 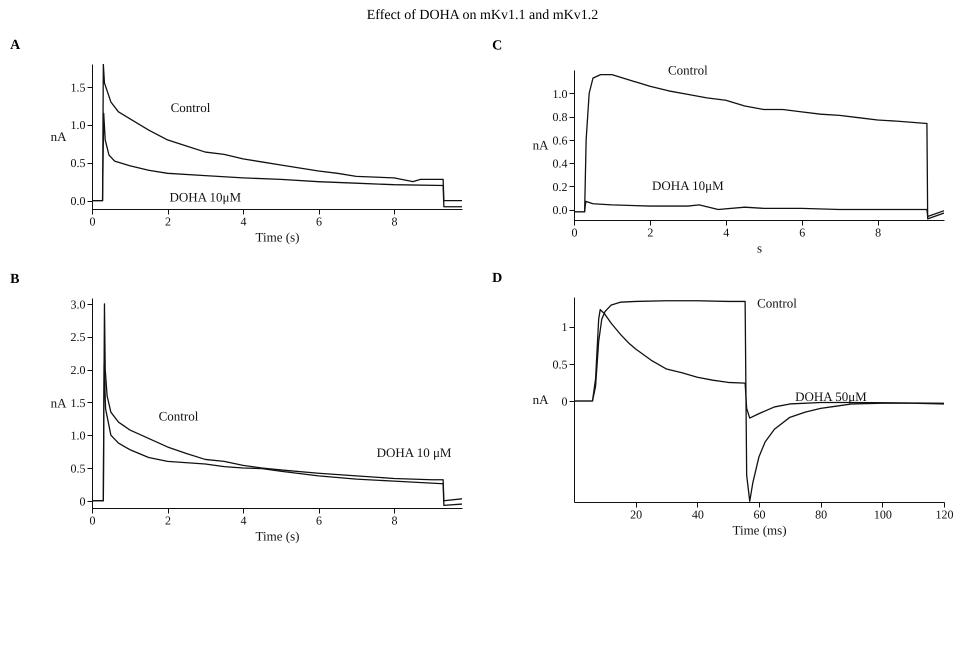 What do you see at coordinates (821, 515) in the screenshot?
I see `x-tick-label: 80` at bounding box center [821, 515].